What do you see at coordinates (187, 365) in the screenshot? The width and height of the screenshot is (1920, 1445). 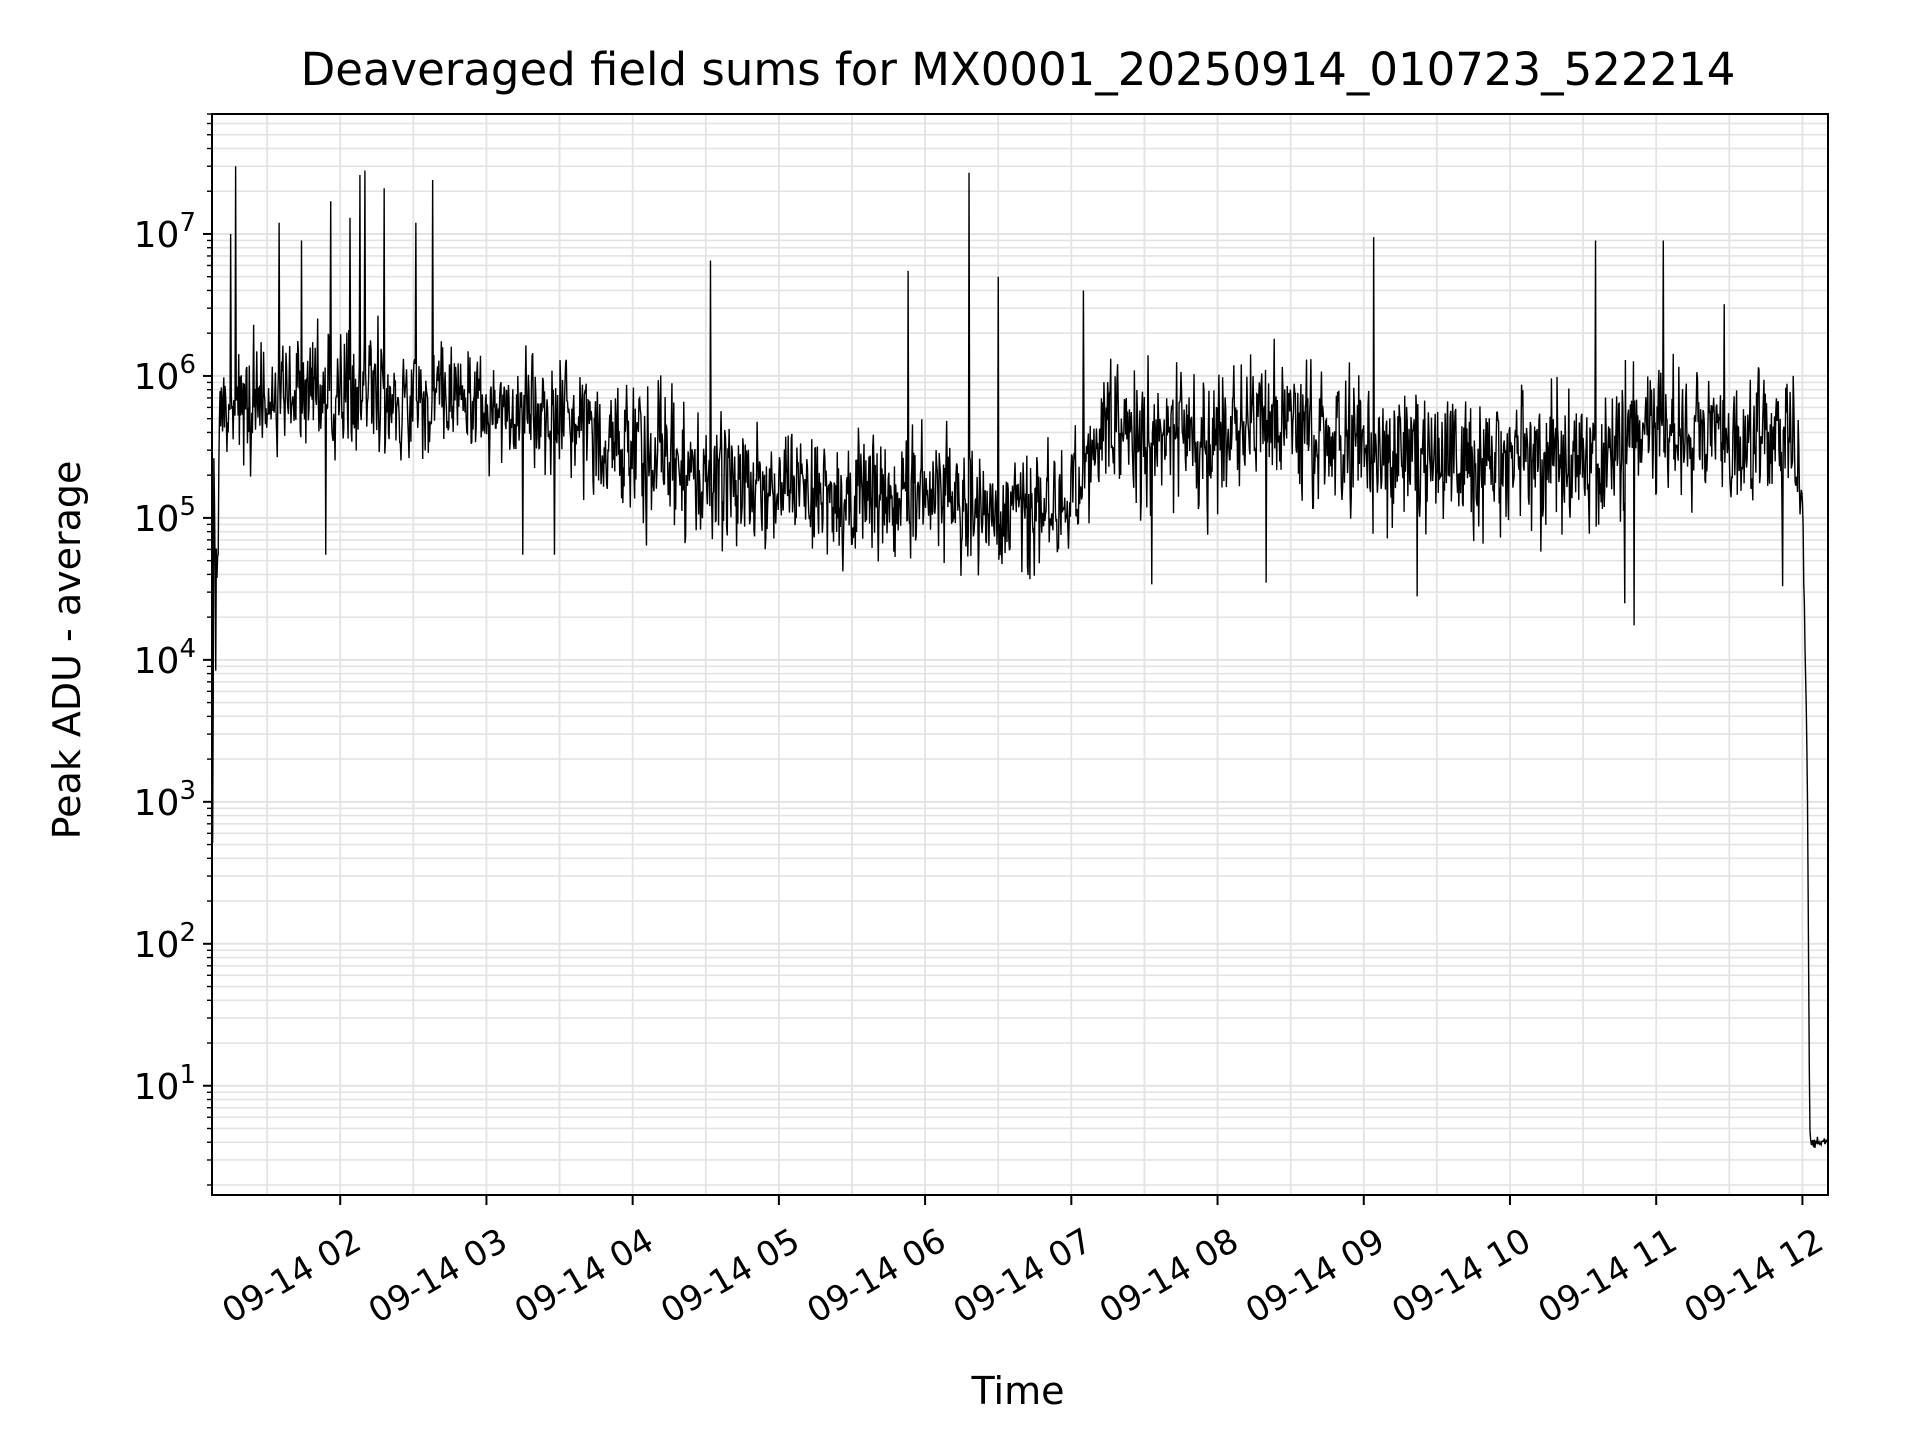 I see `y-tick-exponent: 6` at bounding box center [187, 365].